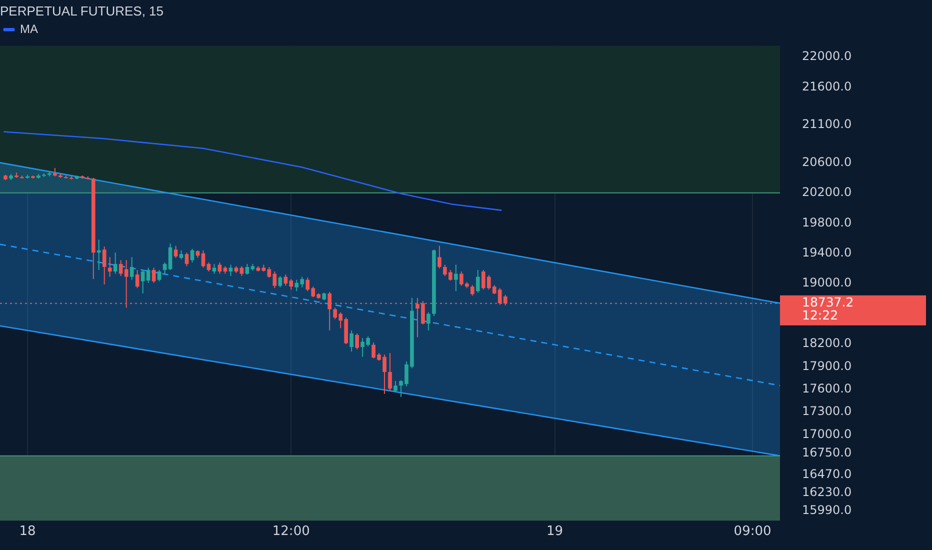  What do you see at coordinates (827, 192) in the screenshot?
I see `y-tick-label: 20200.0` at bounding box center [827, 192].